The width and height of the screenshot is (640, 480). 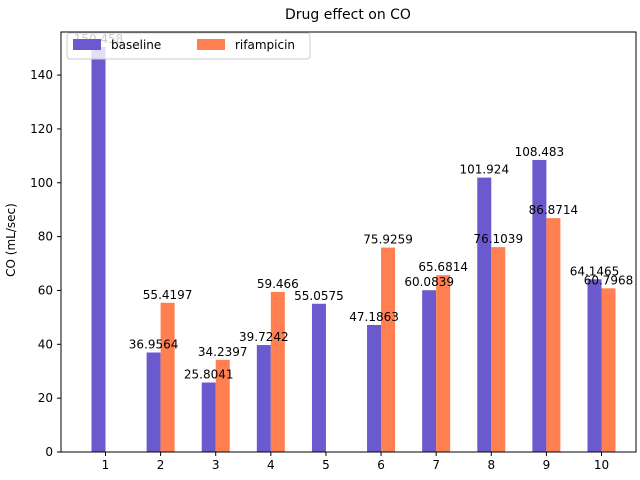 I want to click on data-label-rifampicin-9: 86.8714, so click(x=554, y=210).